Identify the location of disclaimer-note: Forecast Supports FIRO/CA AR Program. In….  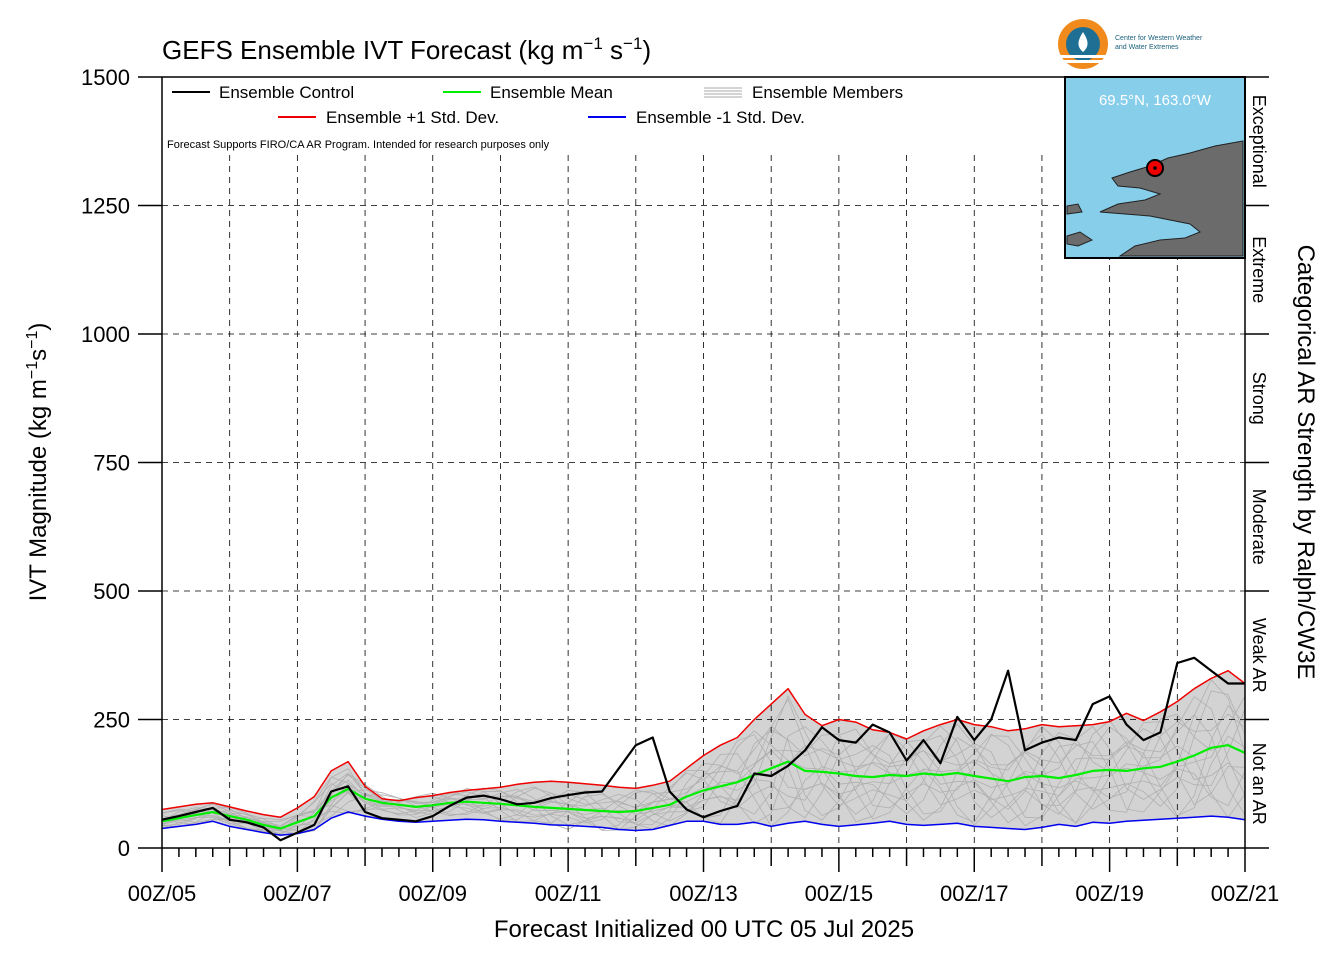
(358, 145).